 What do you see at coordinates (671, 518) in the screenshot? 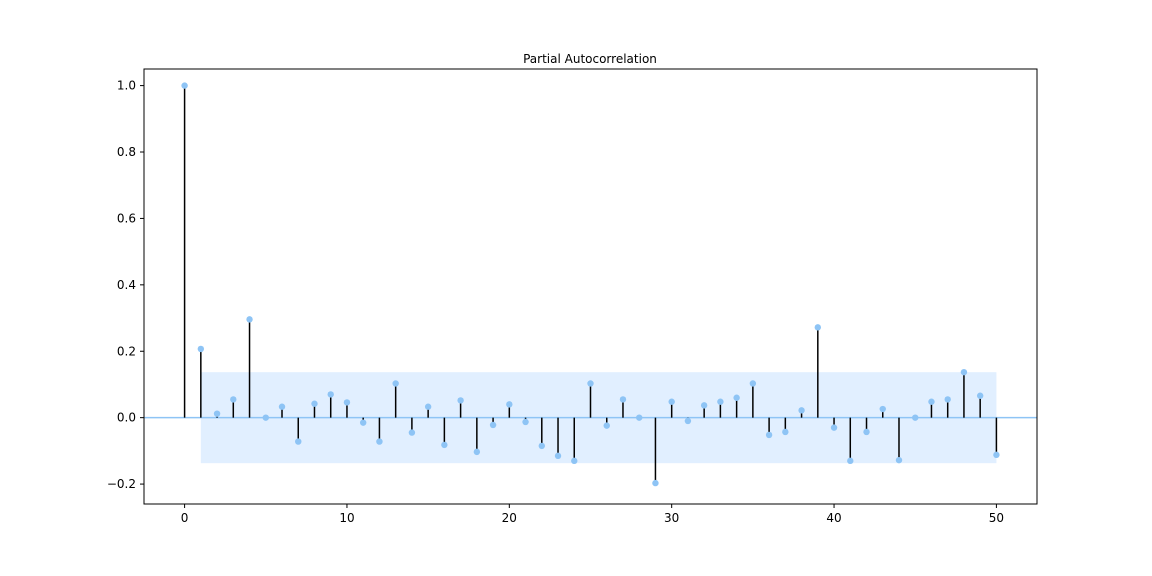
I see `x-tick-label: 30` at bounding box center [671, 518].